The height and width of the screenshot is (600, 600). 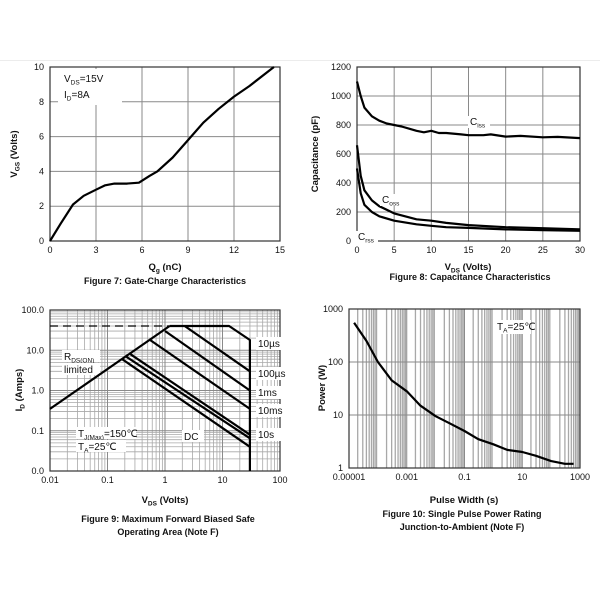 What do you see at coordinates (267, 393) in the screenshot?
I see `line-label: 1ms` at bounding box center [267, 393].